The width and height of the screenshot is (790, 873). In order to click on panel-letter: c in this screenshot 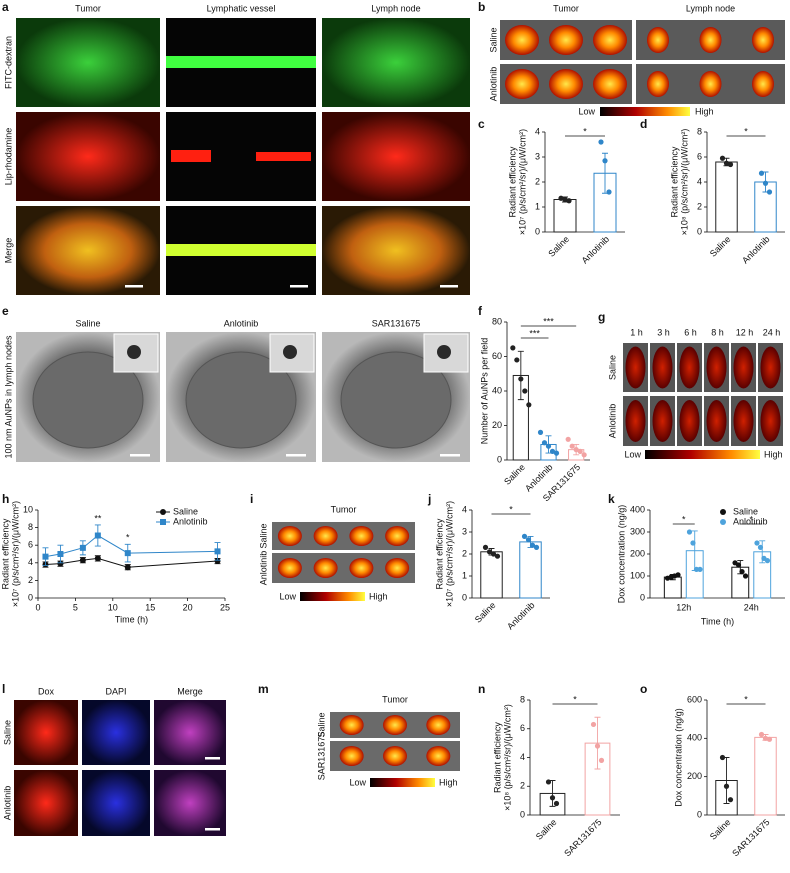, I will do `click(481, 124)`.